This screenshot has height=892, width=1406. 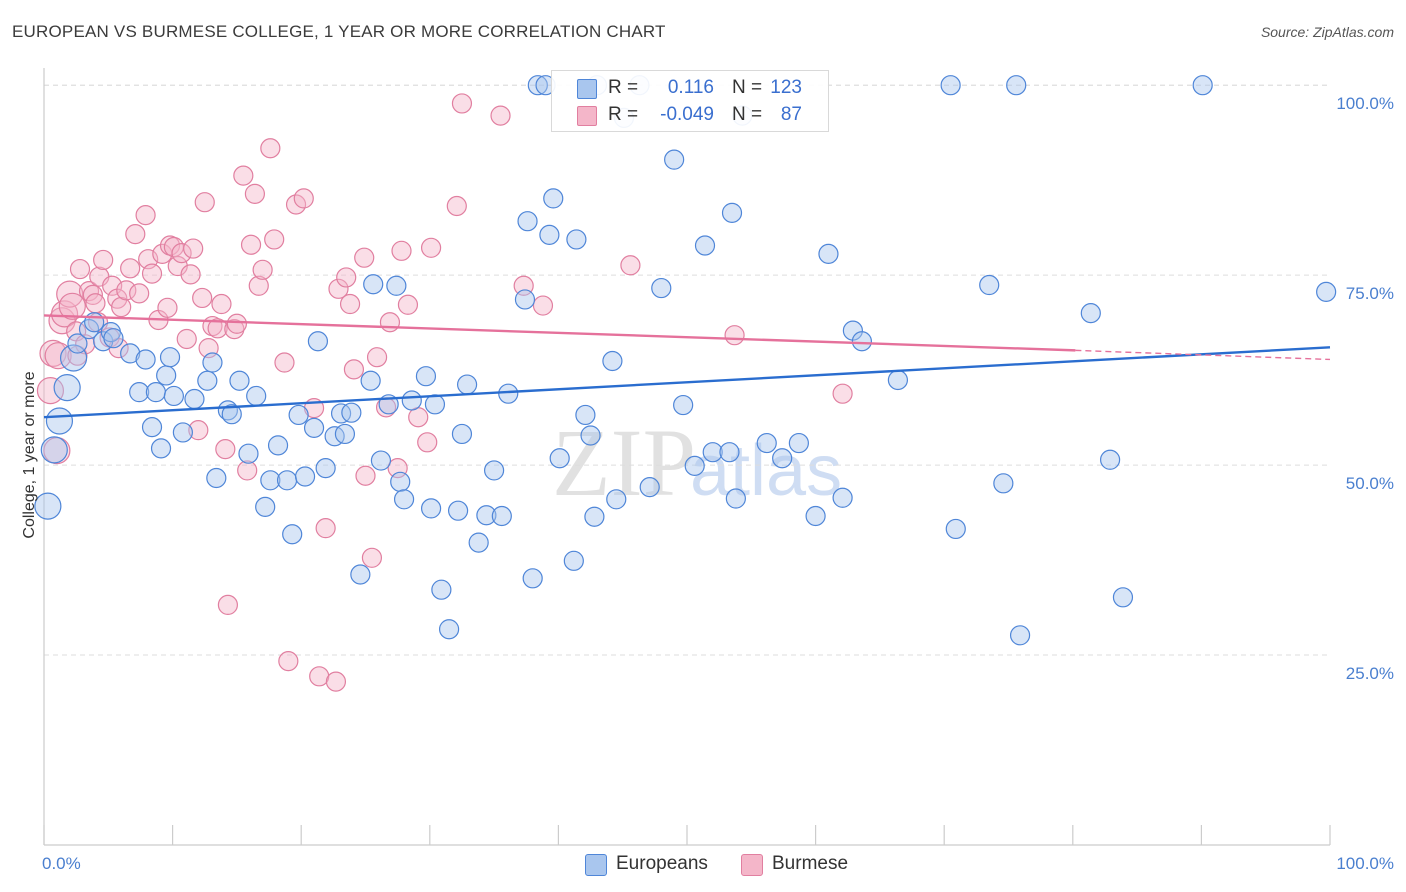 What do you see at coordinates (766, 471) in the screenshot?
I see `watermark-atlas: atlas` at bounding box center [766, 471].